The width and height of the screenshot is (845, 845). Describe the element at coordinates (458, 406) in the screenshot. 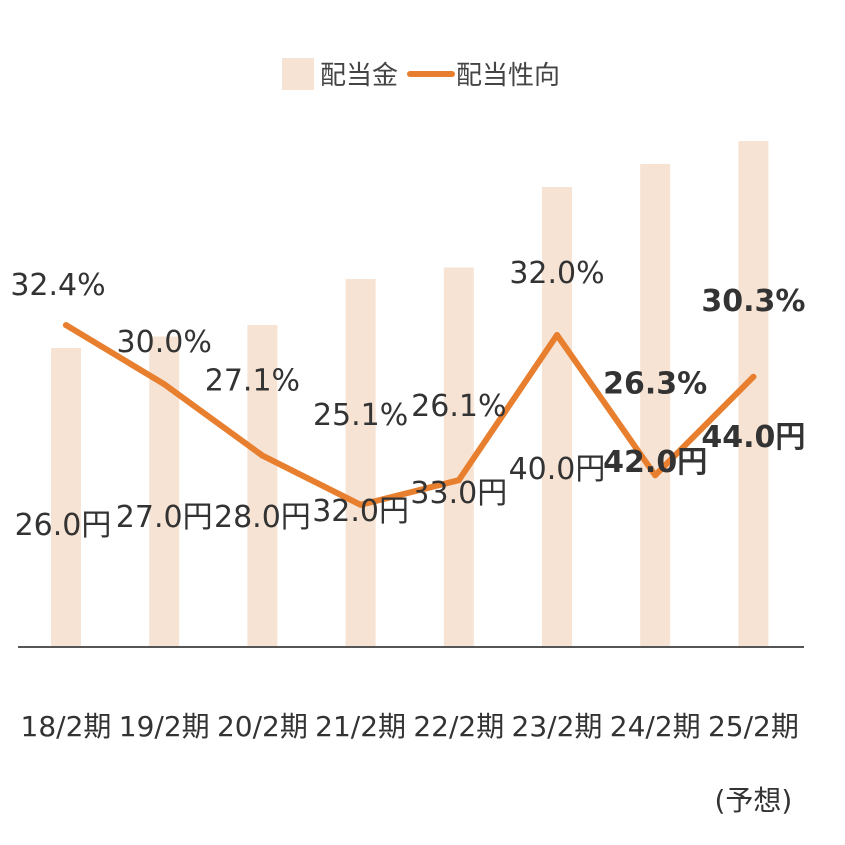

I see `payout-ratio-label-4: 26.1%` at that location.